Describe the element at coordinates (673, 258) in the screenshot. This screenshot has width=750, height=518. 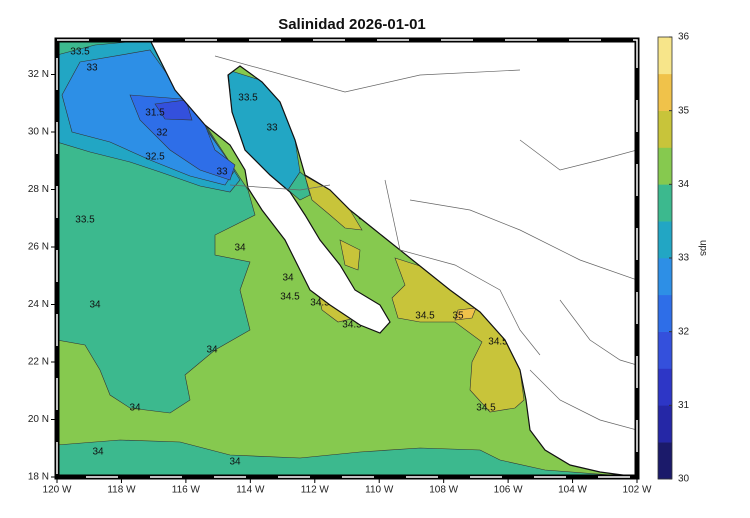
I see `colorbar: 30 31 32 33 34 35 36` at that location.